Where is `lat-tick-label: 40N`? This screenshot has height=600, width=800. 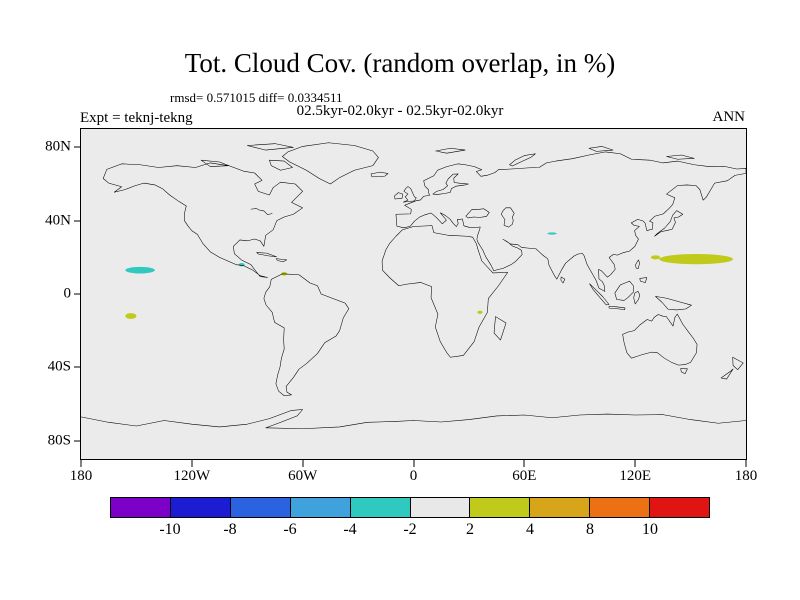
lat-tick-label: 40N is located at coordinates (58, 220).